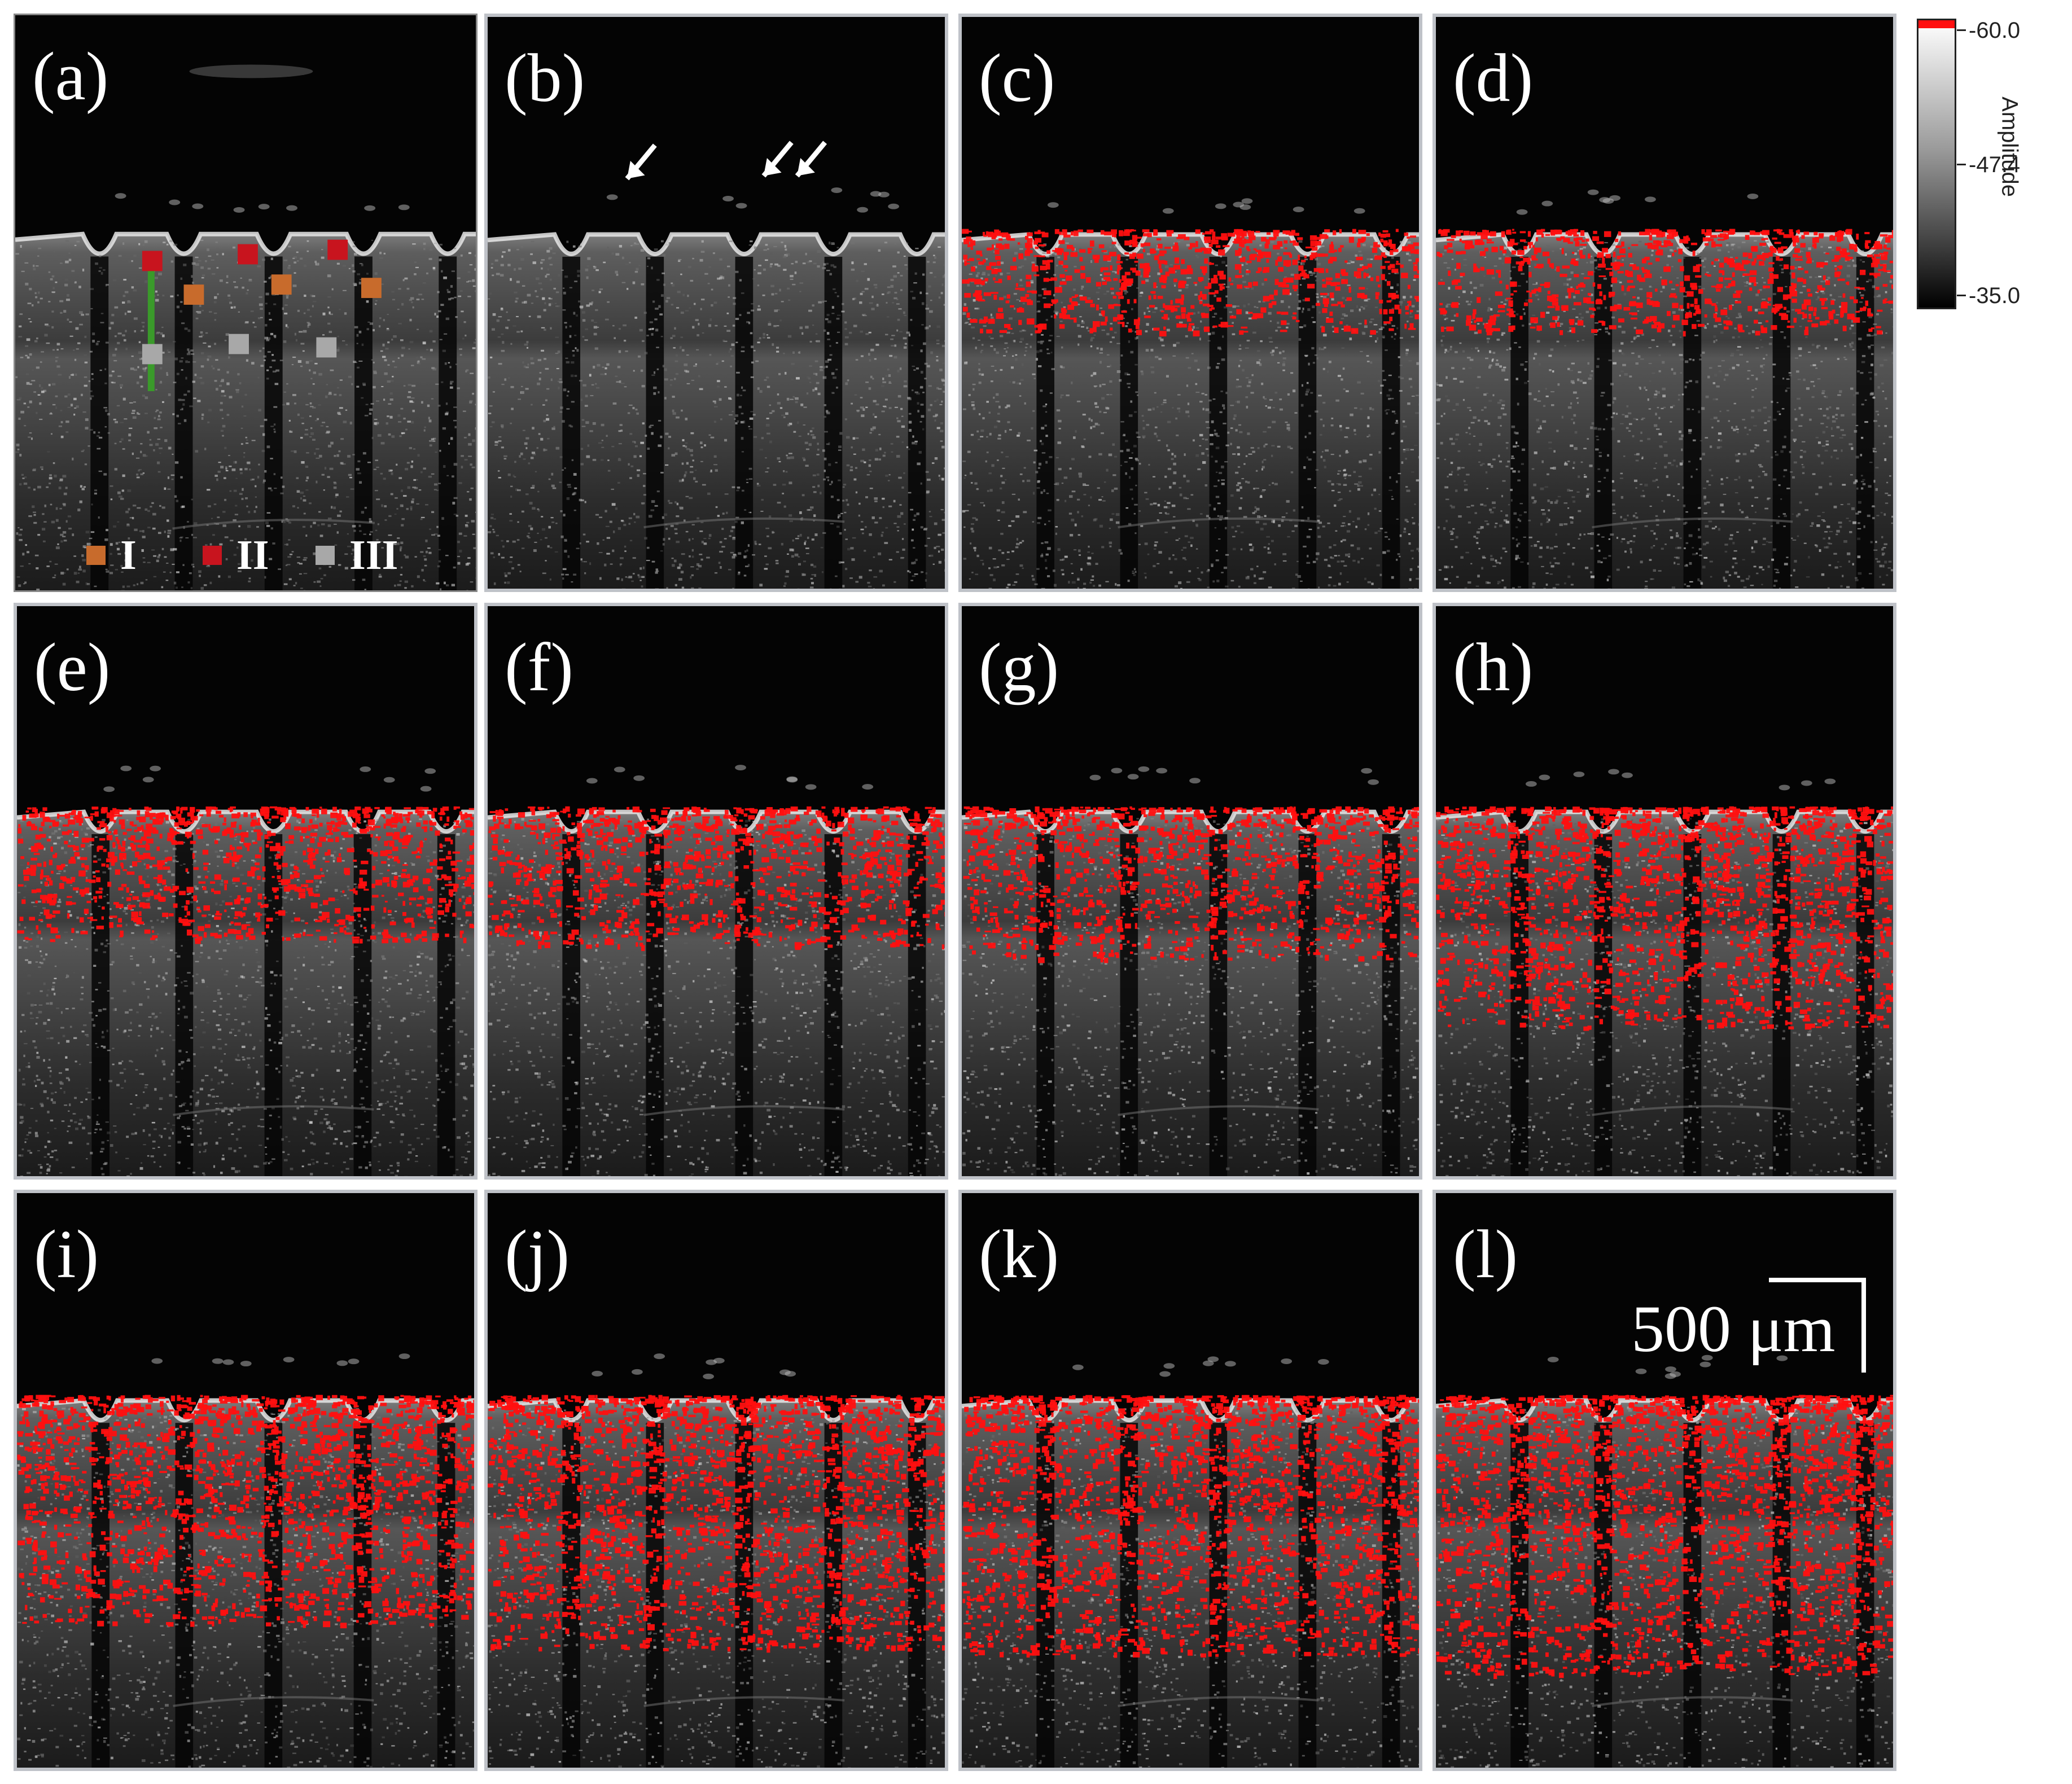 This screenshot has width=2072, height=1784. I want to click on oct-image-a, so click(245, 302).